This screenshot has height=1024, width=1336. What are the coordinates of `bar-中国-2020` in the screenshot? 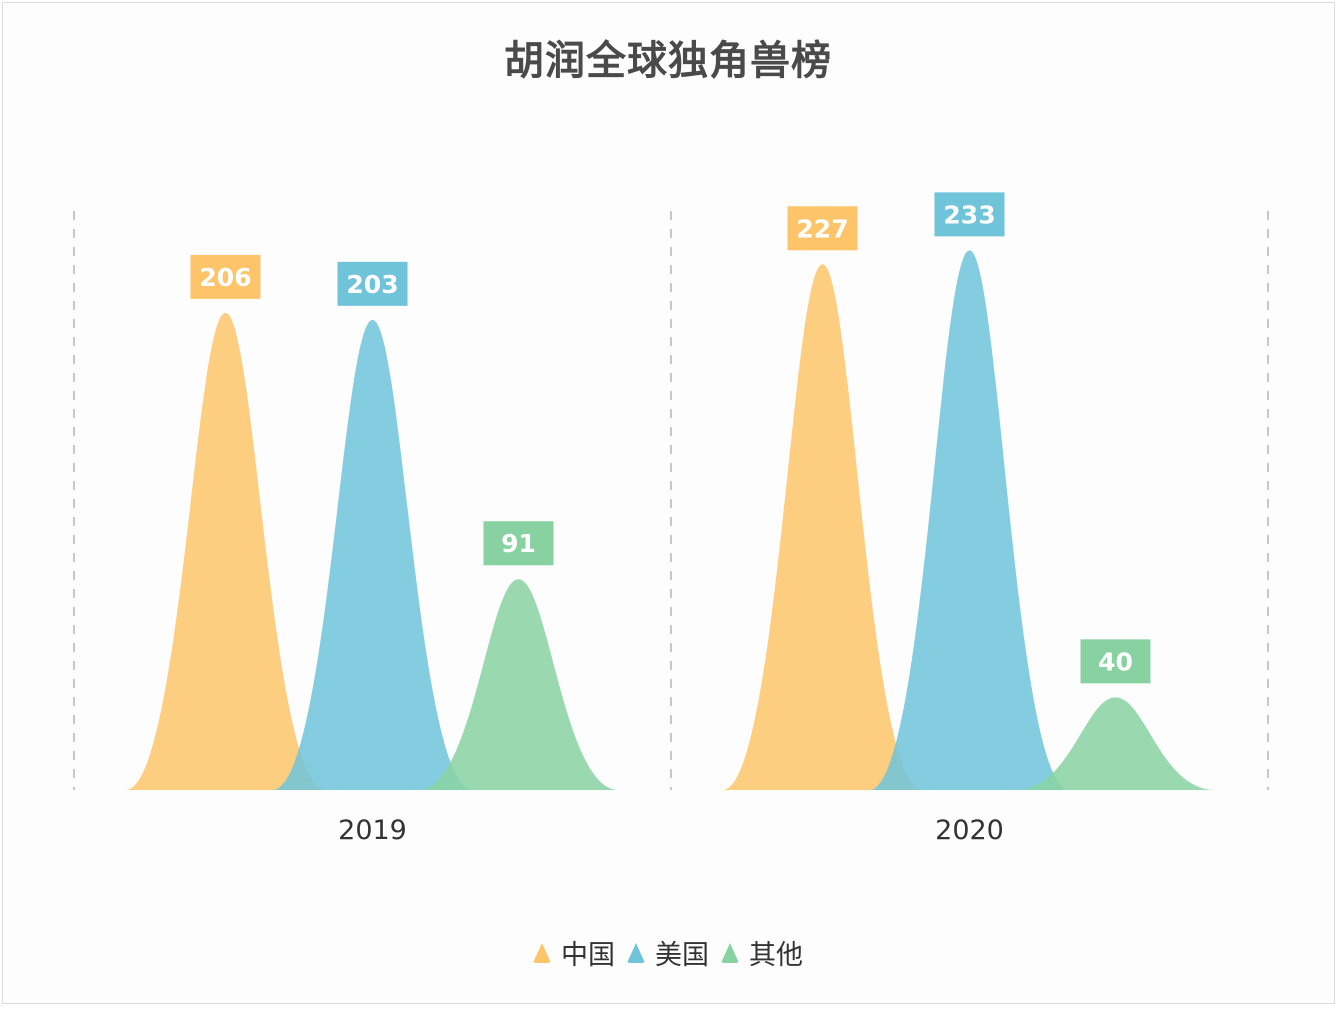 It's located at (822, 527).